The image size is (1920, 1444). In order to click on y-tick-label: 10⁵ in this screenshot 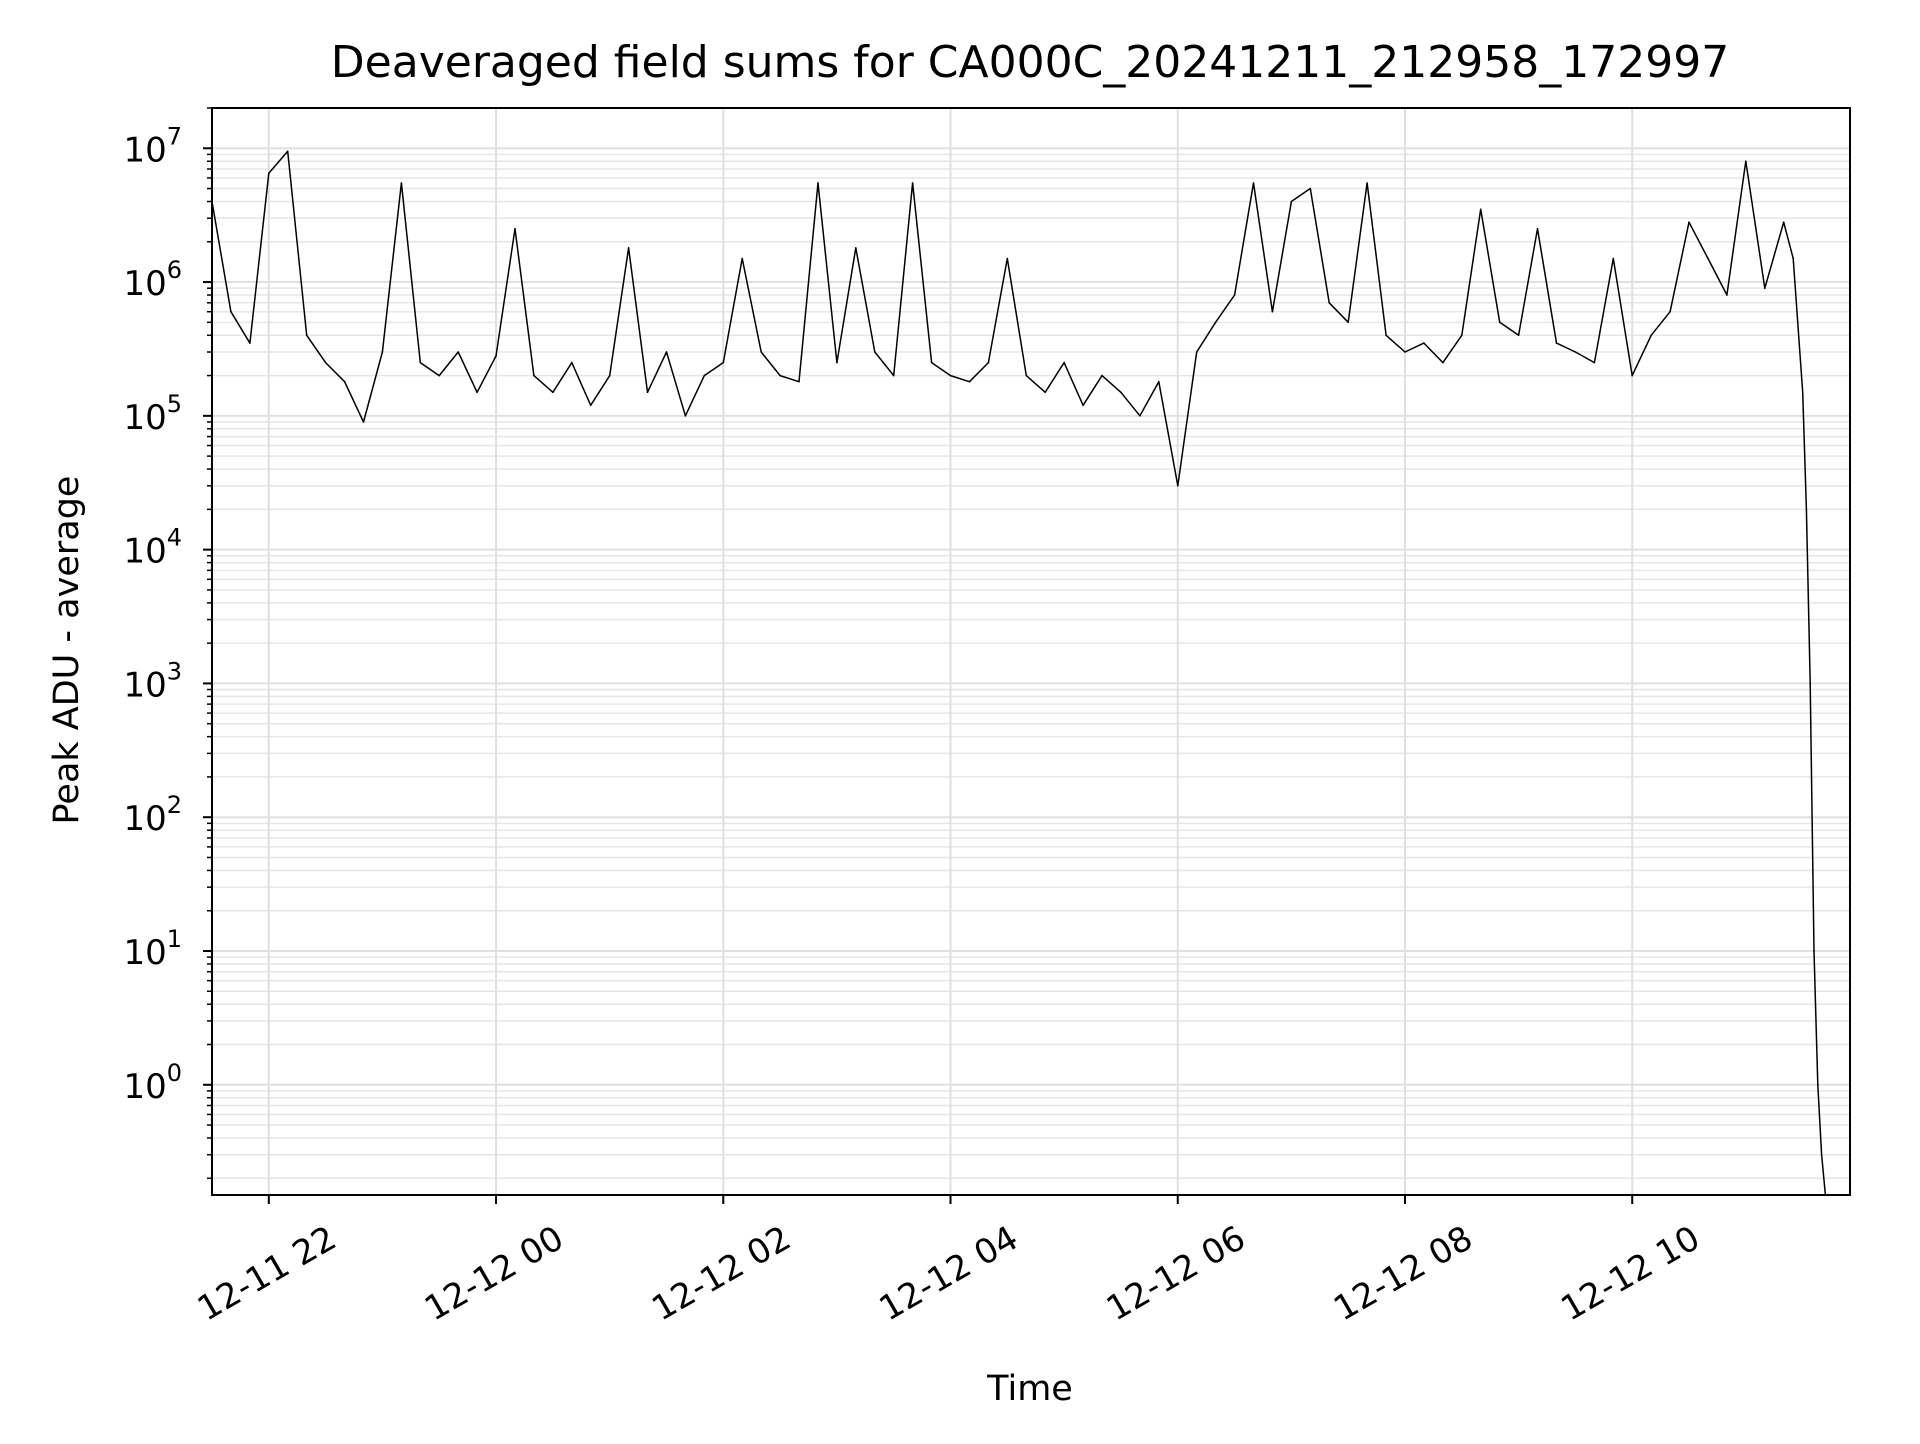, I will do `click(152, 414)`.